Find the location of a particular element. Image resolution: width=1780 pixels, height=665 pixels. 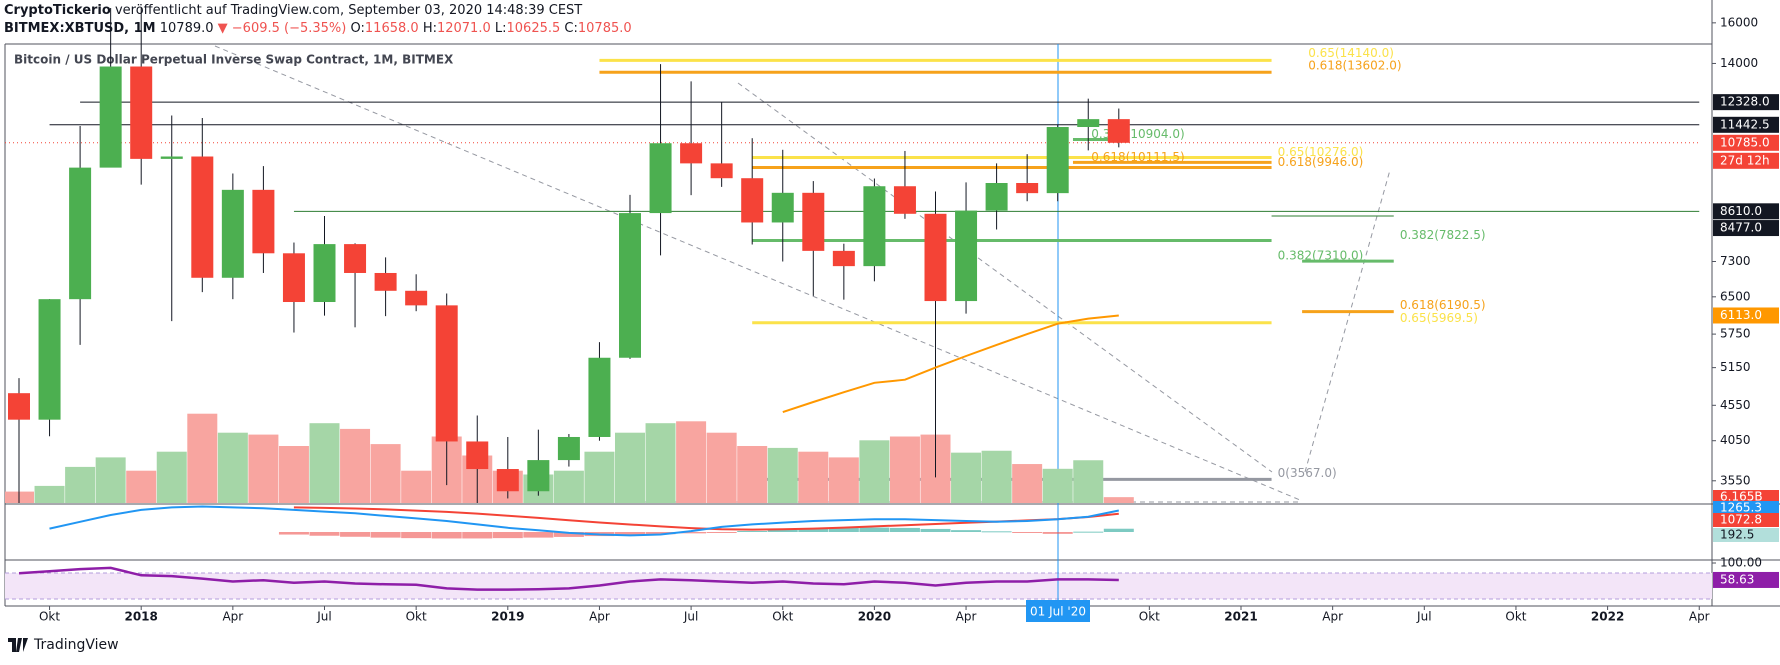

countdown-label: 27d 12h is located at coordinates (1745, 160).